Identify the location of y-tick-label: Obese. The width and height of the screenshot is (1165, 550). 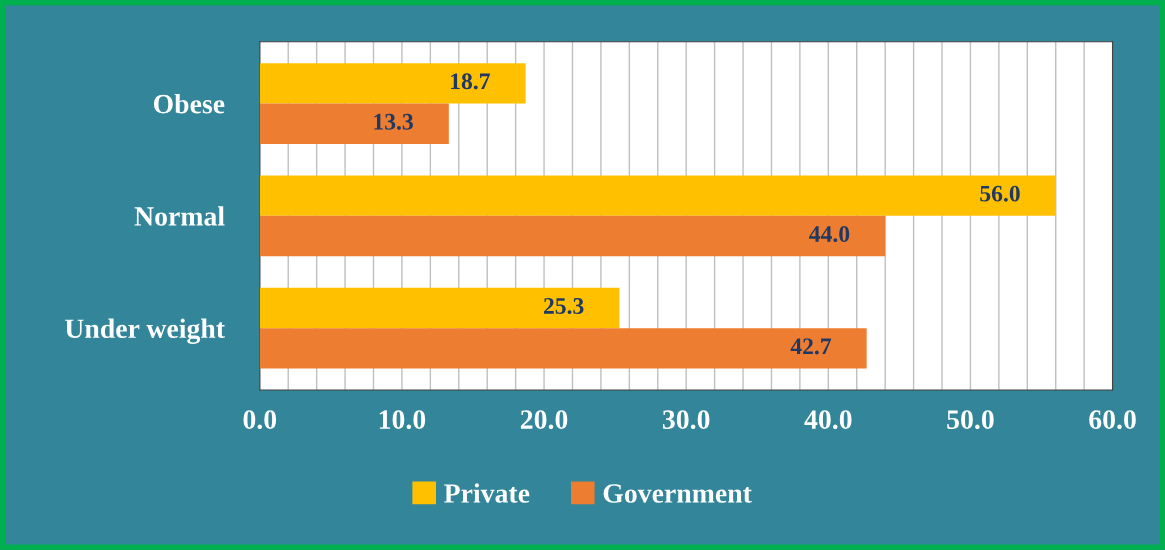
(189, 103).